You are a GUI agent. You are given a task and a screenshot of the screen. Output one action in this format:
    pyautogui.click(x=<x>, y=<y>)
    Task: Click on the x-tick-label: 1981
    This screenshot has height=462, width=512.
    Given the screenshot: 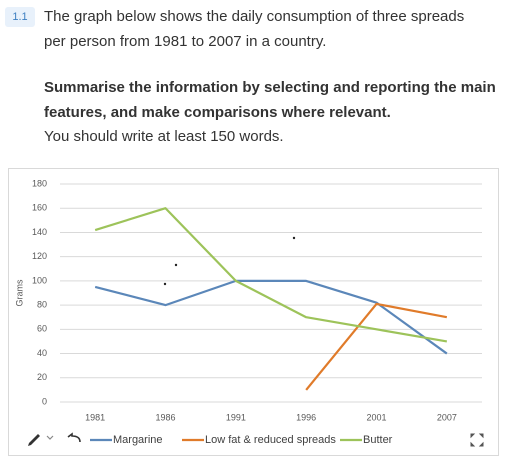 What is the action you would take?
    pyautogui.click(x=95, y=417)
    